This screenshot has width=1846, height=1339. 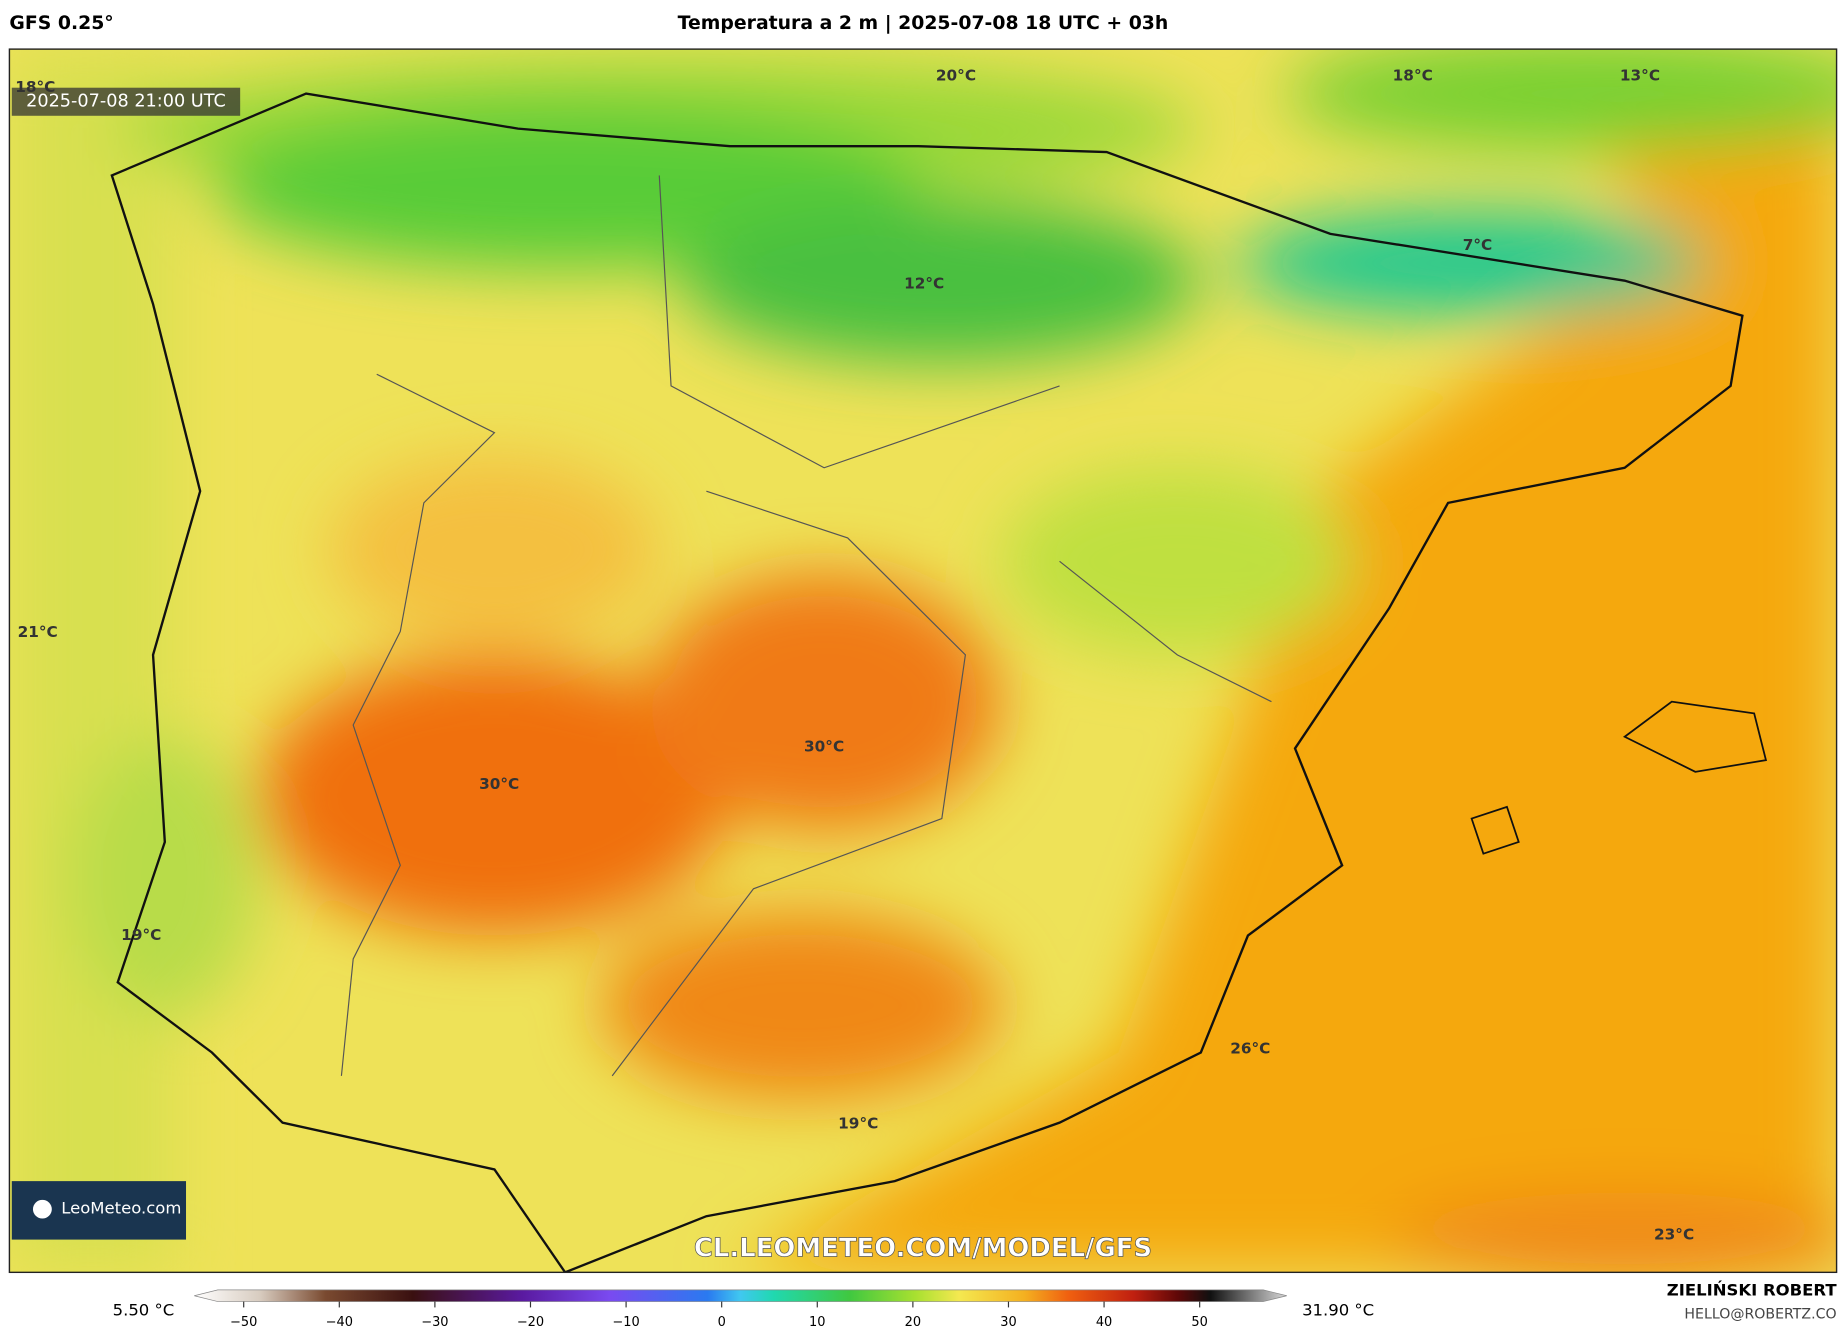 What do you see at coordinates (434, 1322) in the screenshot?
I see `colorbar-tick-label: −30` at bounding box center [434, 1322].